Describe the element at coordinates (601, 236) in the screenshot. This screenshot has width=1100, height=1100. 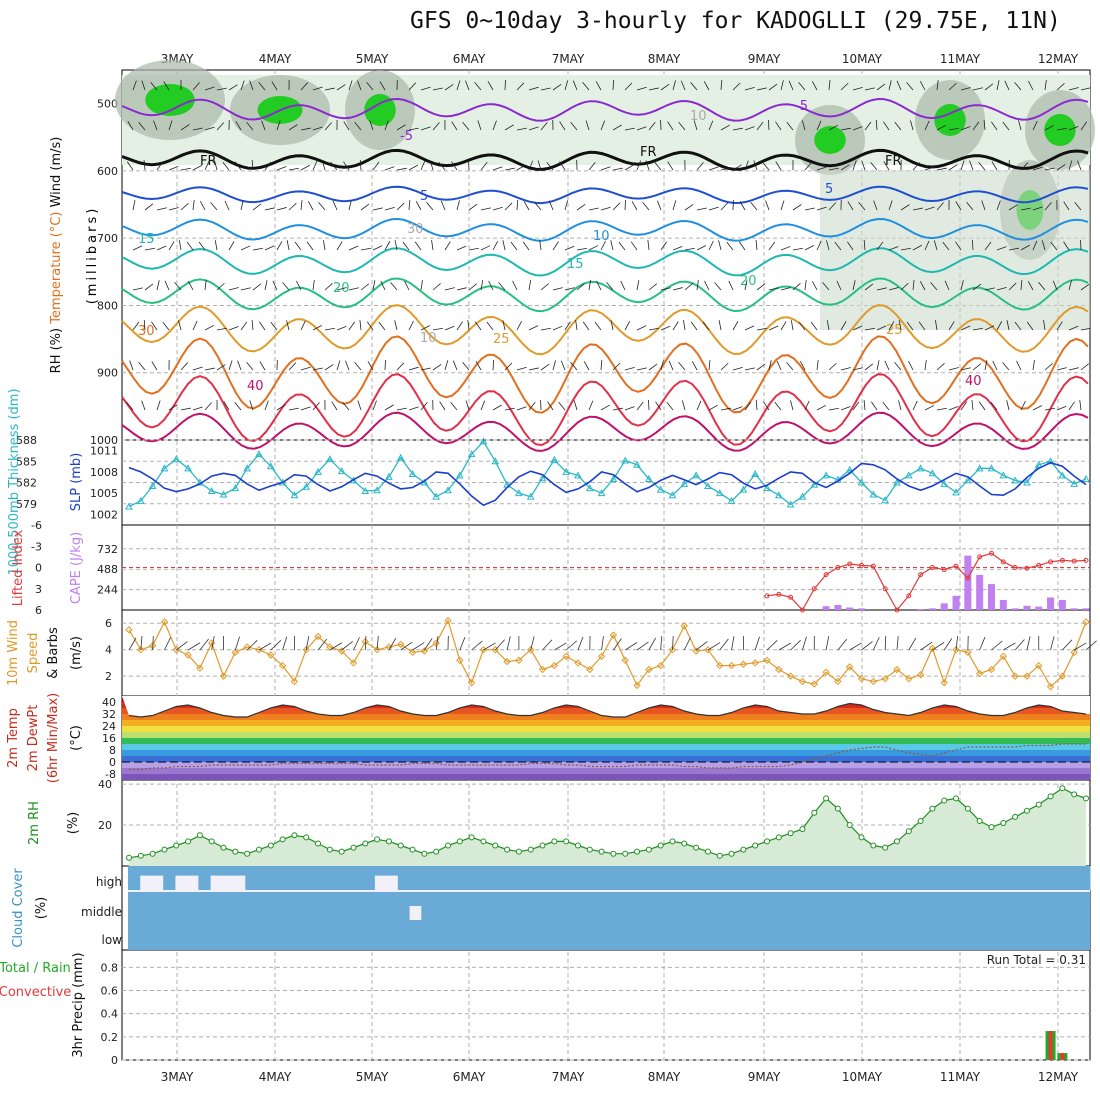
I see `contour-label: 10` at that location.